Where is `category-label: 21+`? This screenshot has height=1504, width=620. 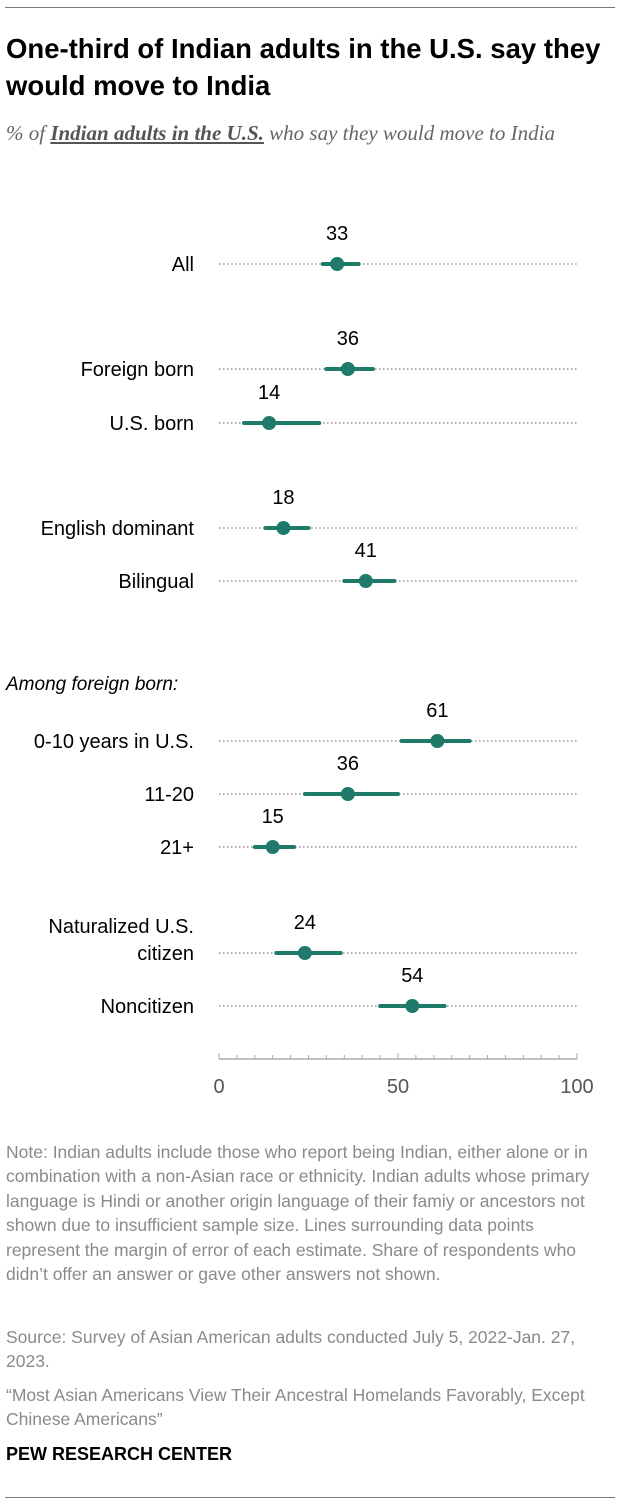
category-label: 21+ is located at coordinates (177, 848).